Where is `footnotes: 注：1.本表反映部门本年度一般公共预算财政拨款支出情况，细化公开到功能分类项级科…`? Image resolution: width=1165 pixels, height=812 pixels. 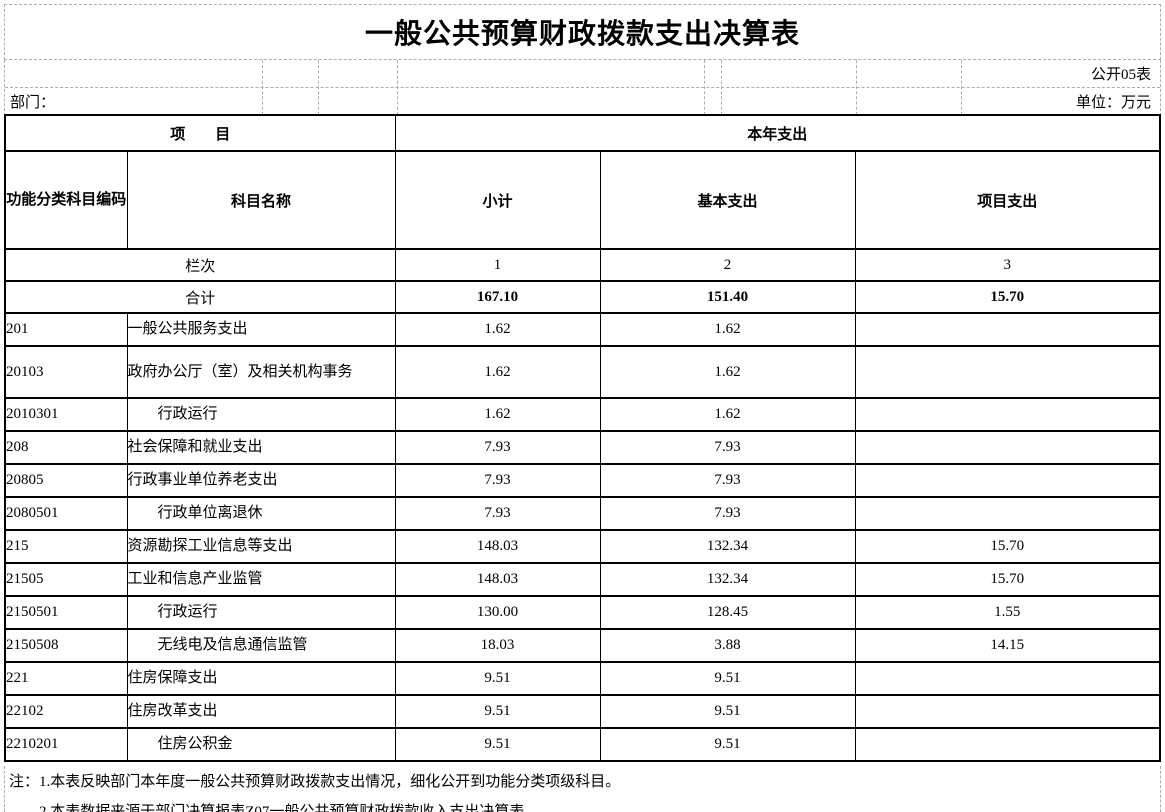 footnotes: 注：1.本表反映部门本年度一般公共预算财政拨款支出情况，细化公开到功能分类项级科… is located at coordinates (582, 789).